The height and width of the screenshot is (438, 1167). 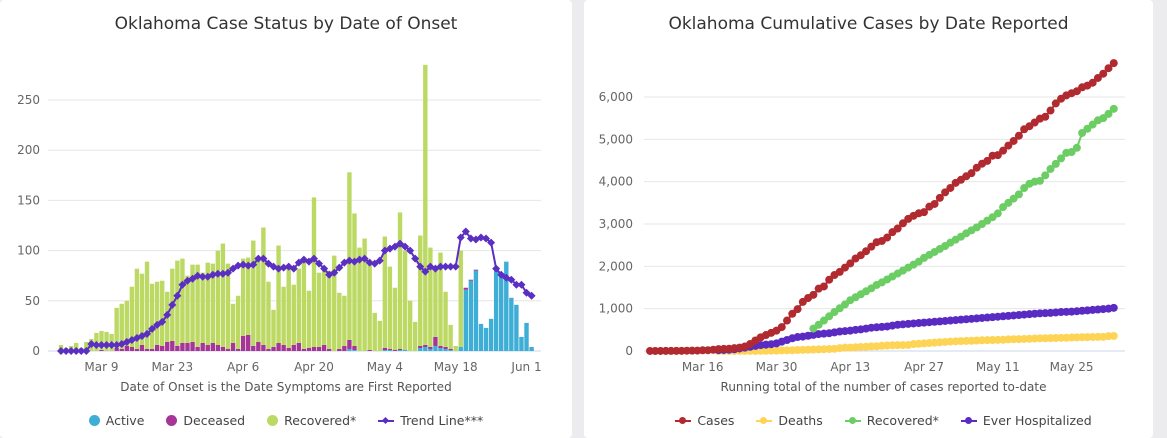 I want to click on y-tick-label: 2,000, so click(x=616, y=266).